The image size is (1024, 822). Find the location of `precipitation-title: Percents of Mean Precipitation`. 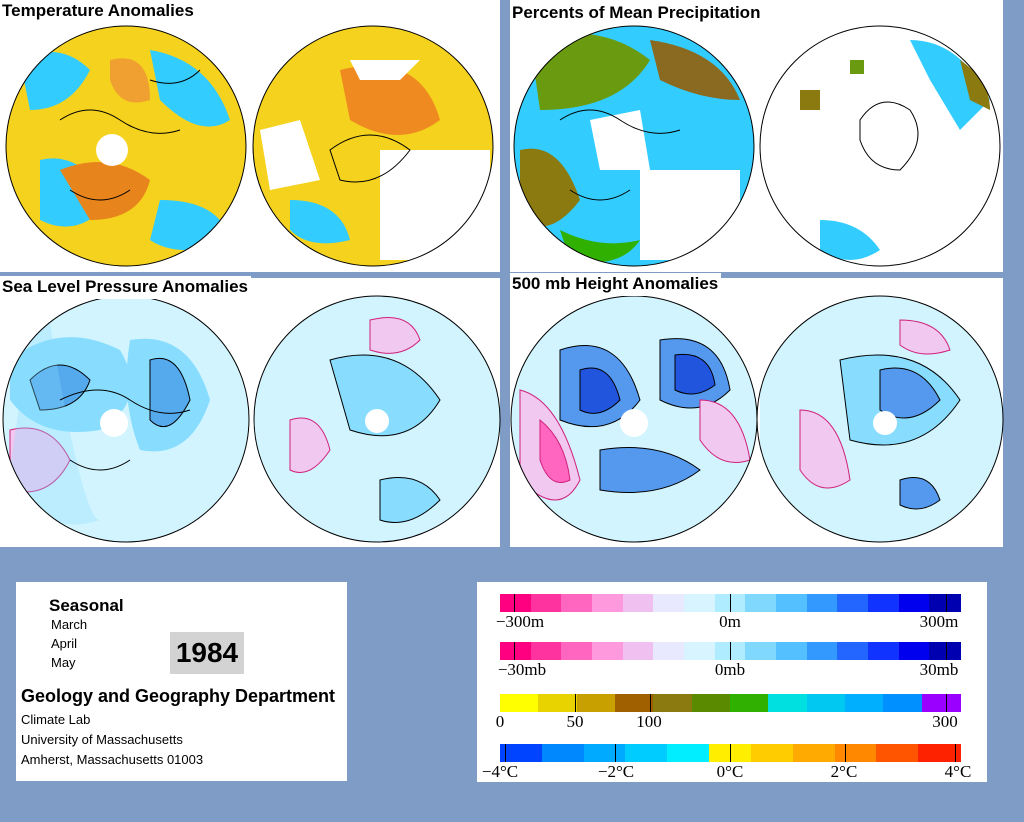

precipitation-title: Percents of Mean Precipitation is located at coordinates (637, 13).